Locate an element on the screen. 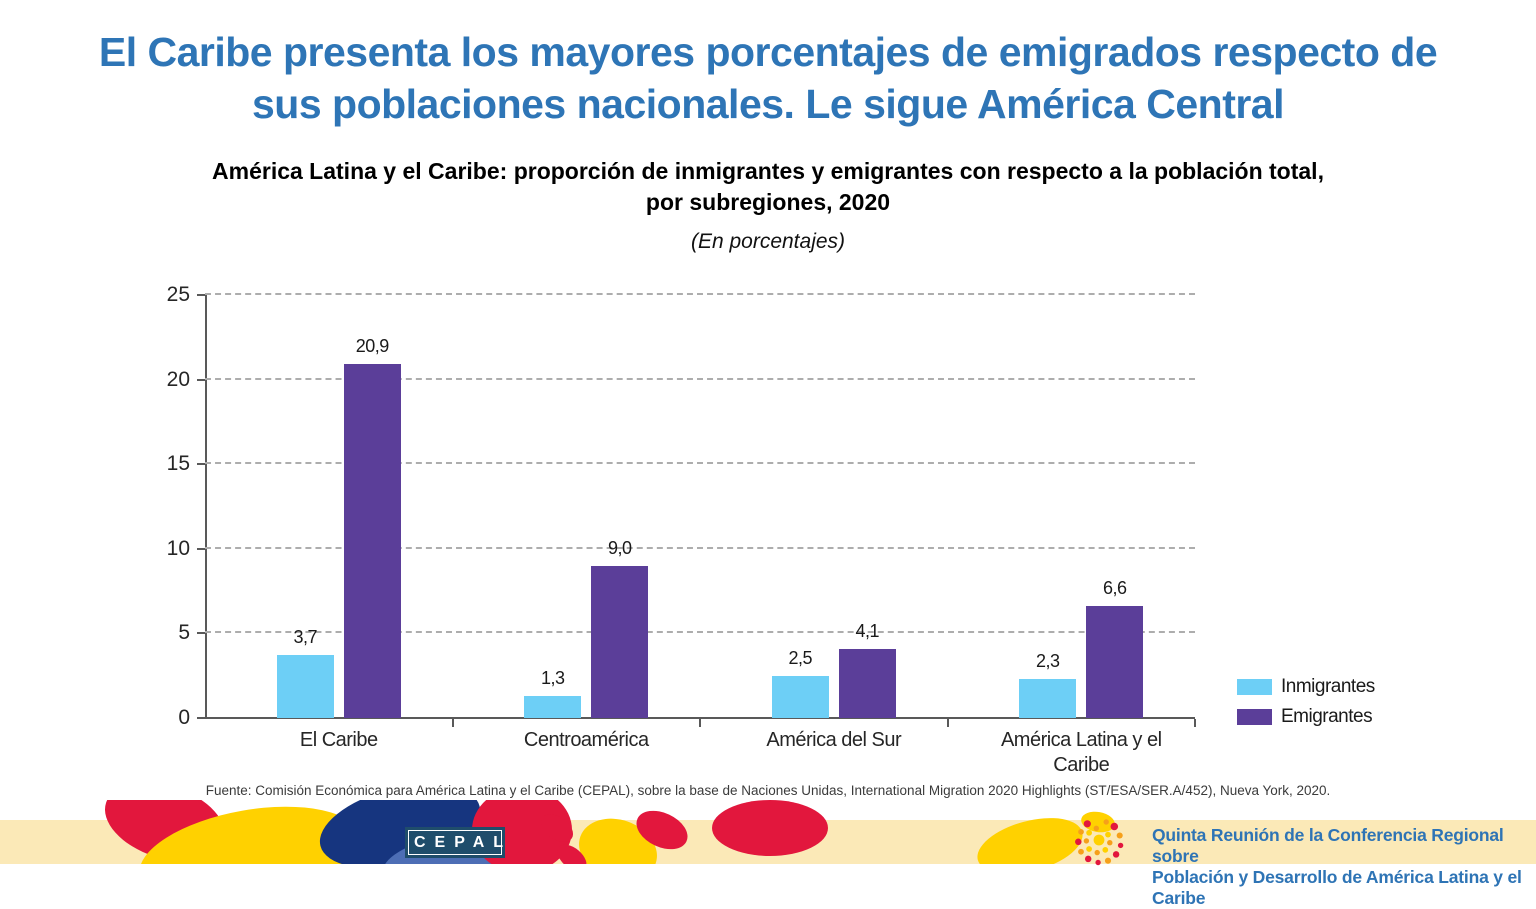 The height and width of the screenshot is (909, 1536). legend-item: Emigrantes is located at coordinates (1306, 717).